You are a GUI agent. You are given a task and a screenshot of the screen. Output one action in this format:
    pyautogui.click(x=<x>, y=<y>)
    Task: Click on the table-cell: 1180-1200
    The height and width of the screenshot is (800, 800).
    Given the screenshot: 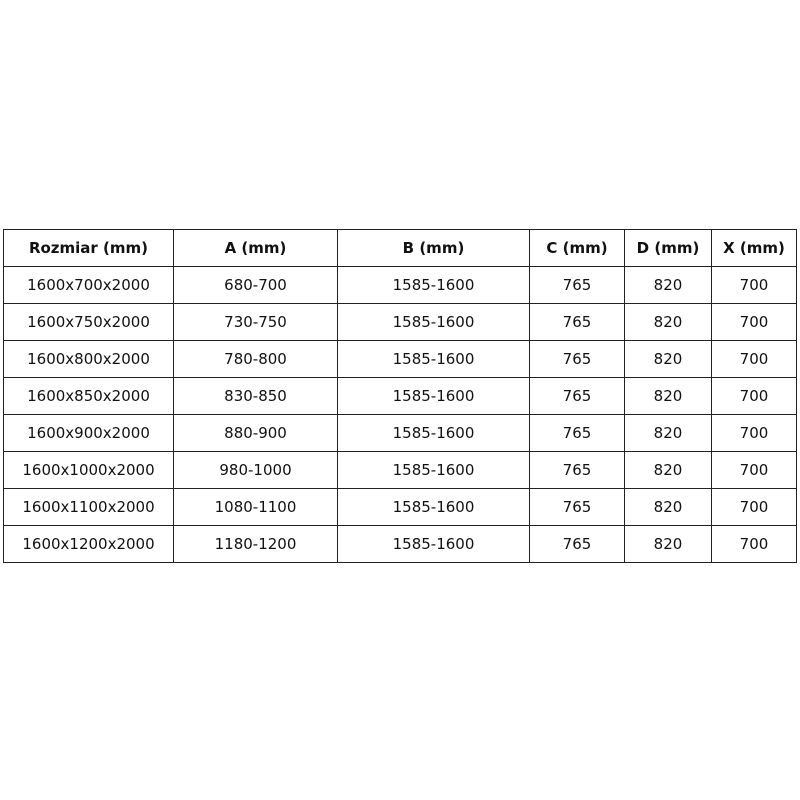 What is the action you would take?
    pyautogui.click(x=255, y=544)
    